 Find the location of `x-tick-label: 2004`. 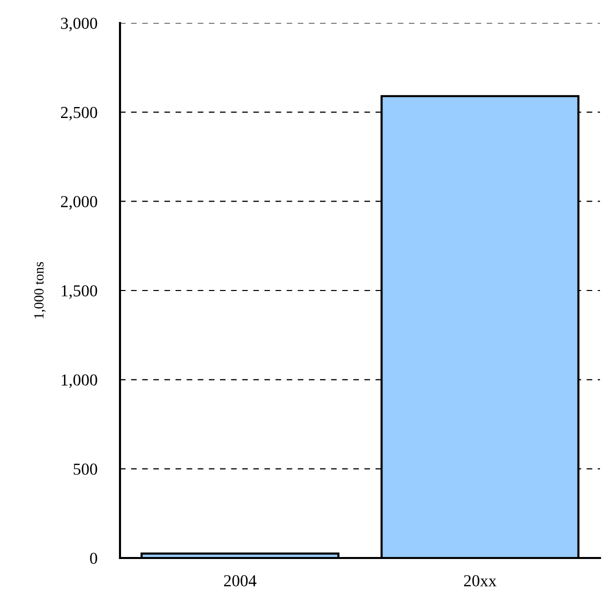

x-tick-label: 2004 is located at coordinates (240, 580).